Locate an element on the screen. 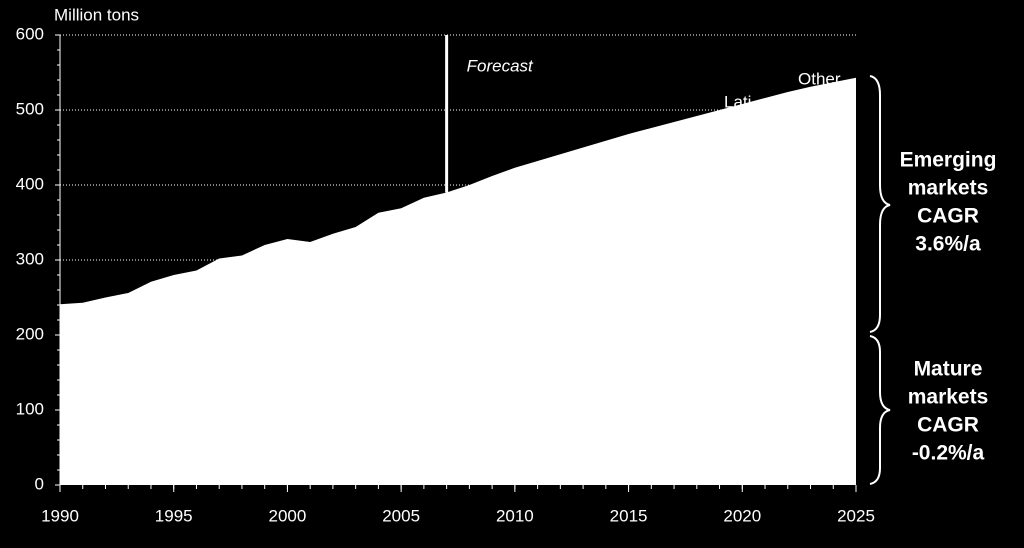  x-tick-label: 1995 is located at coordinates (174, 515).